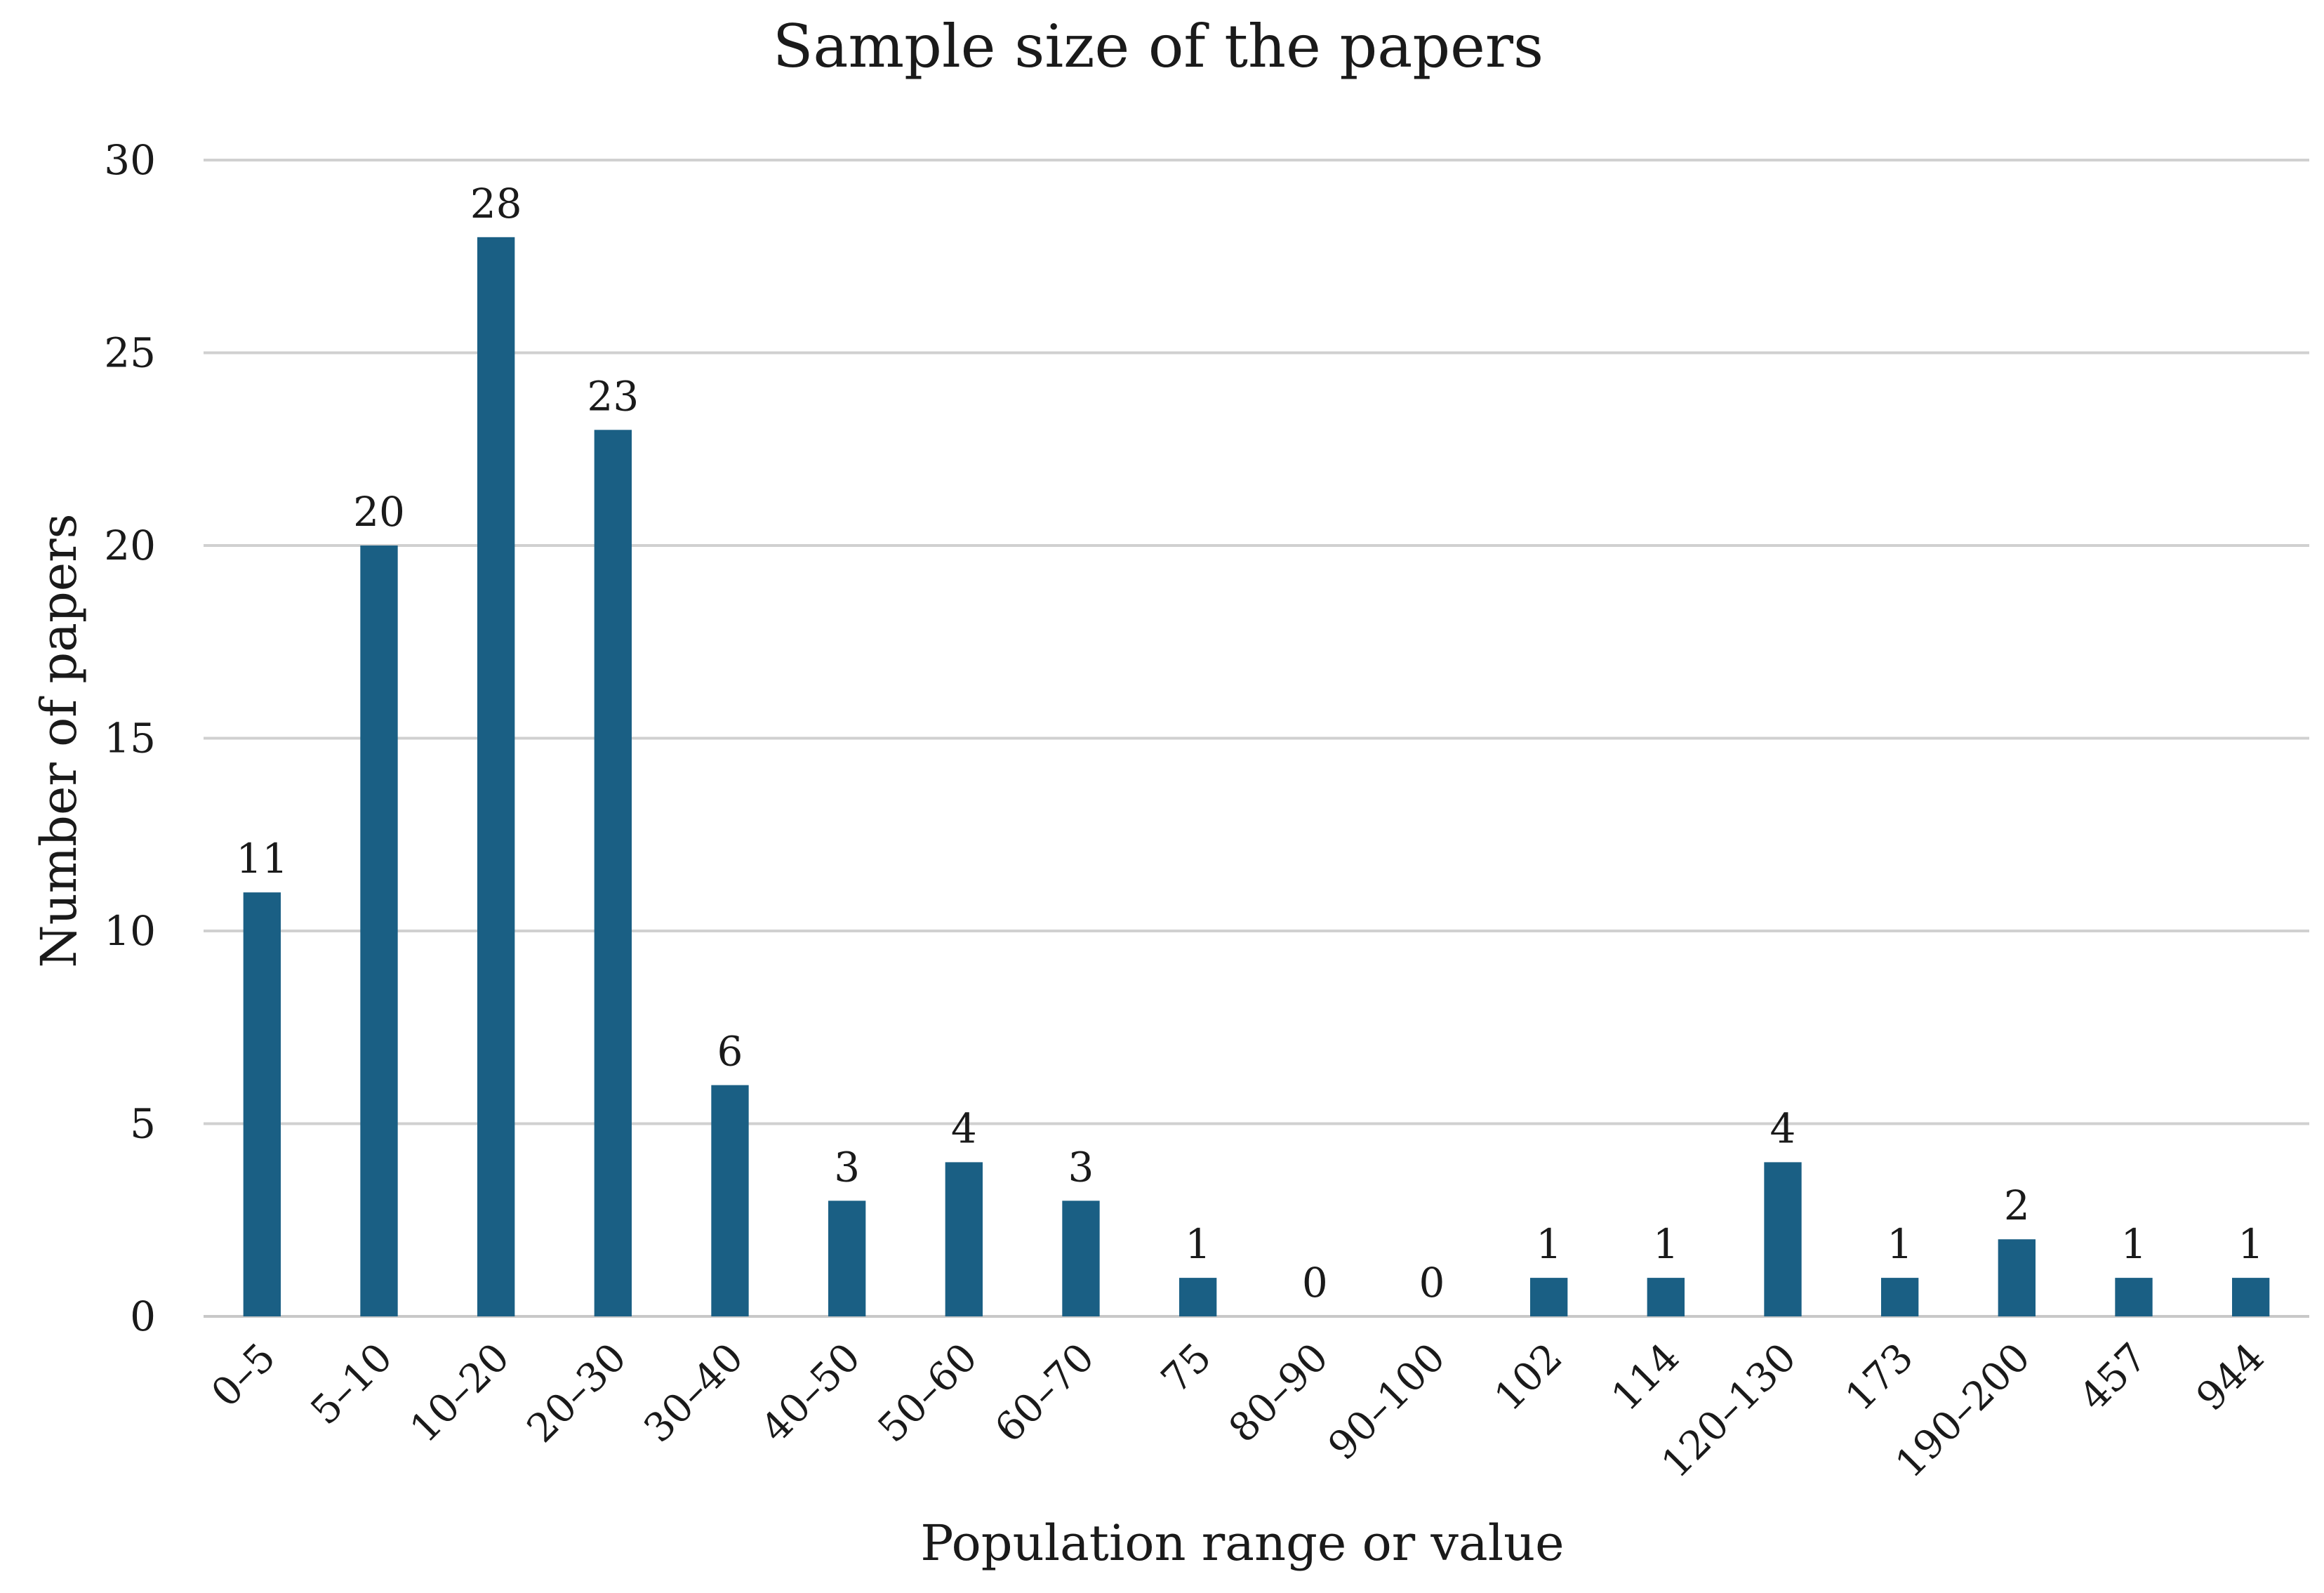 This screenshot has width=2324, height=1593. What do you see at coordinates (352, 1384) in the screenshot?
I see `x-tick-label: 5–10` at bounding box center [352, 1384].